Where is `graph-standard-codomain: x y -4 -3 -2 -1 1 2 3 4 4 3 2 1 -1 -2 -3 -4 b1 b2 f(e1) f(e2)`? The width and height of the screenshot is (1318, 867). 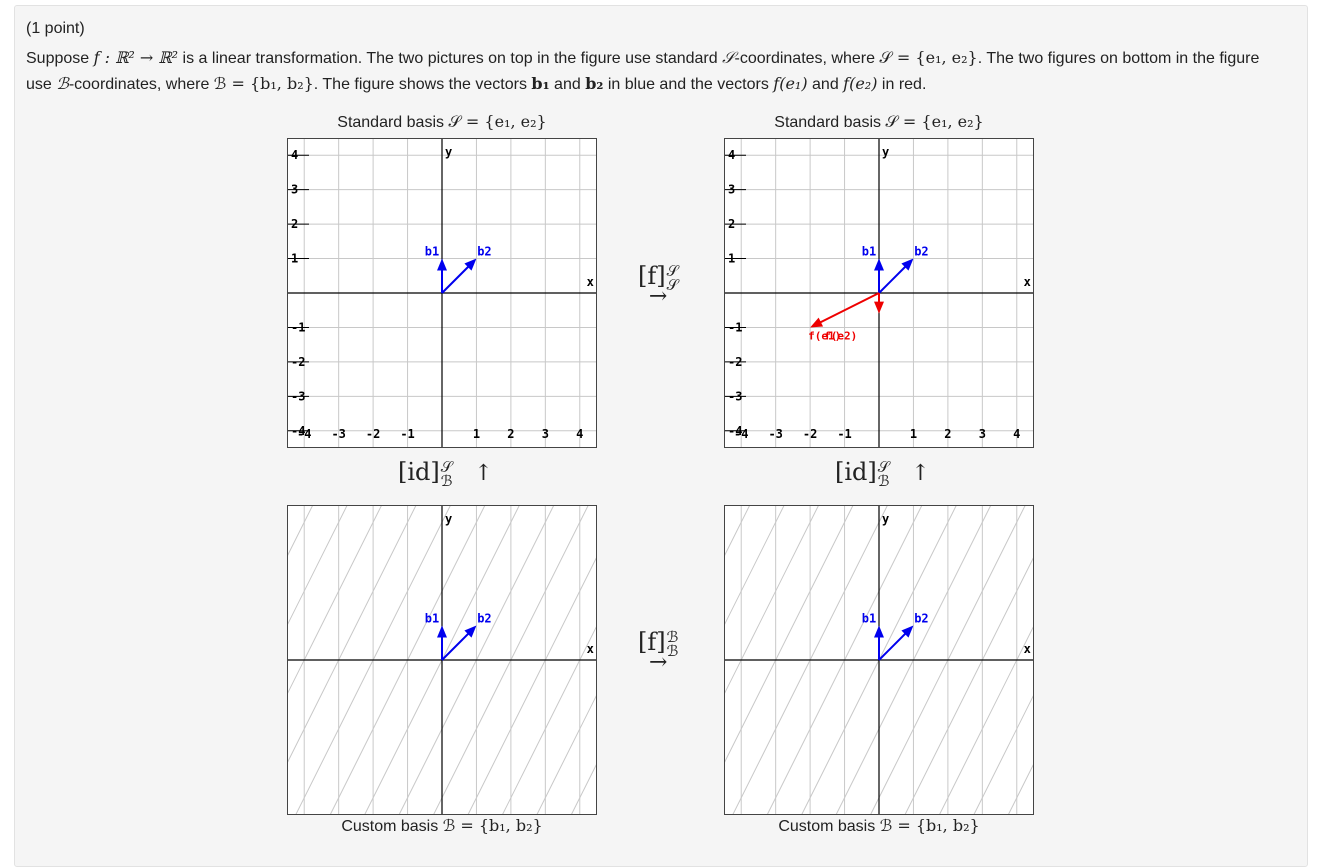 graph-standard-codomain: x y -4 -3 -2 -1 1 2 3 4 4 3 2 1 -1 -2 -3 -4 b1 b2 f(e1) f(e2) is located at coordinates (879, 293).